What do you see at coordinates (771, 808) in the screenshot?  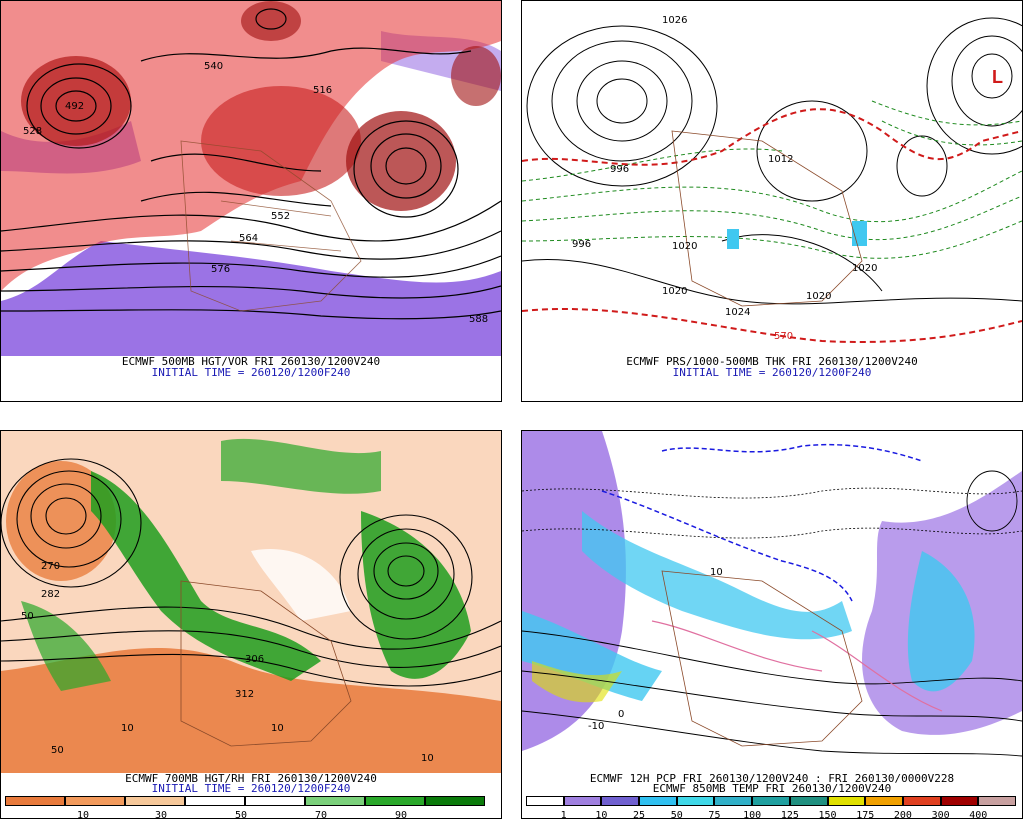 I see `pcp-colorbar: 1 10 25 50 75 100 125 150 175 200 300 400` at bounding box center [771, 808].